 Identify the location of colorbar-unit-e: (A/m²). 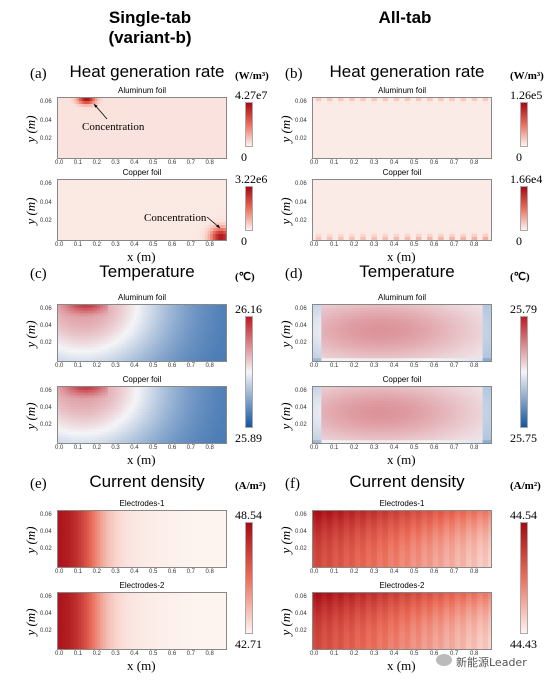
(250, 486).